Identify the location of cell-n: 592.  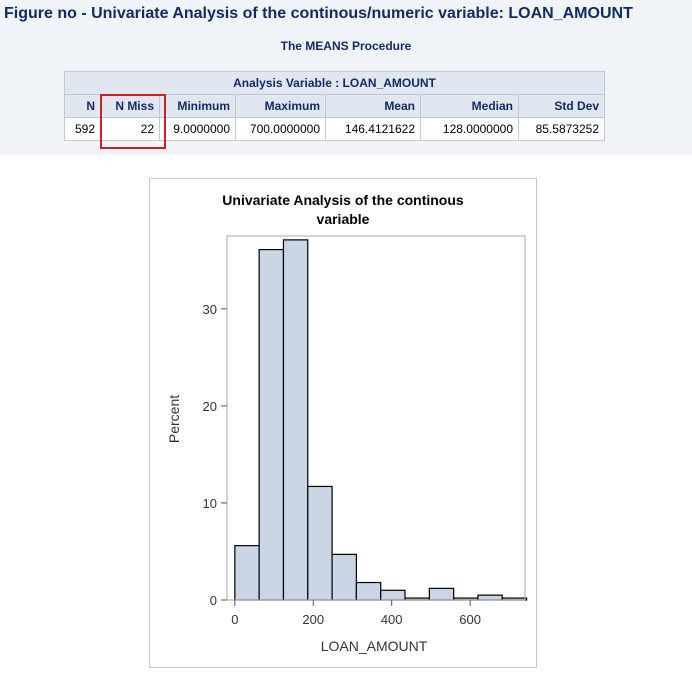
(82, 129).